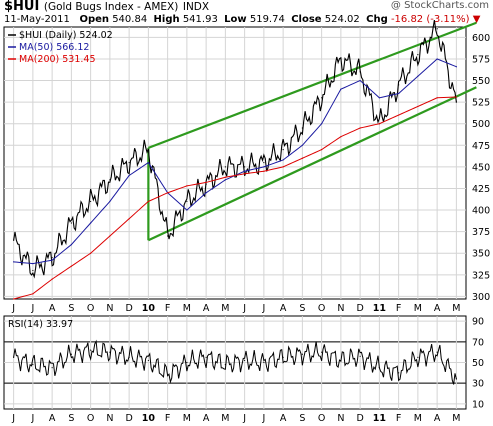  I want to click on open-value: 540.84, so click(130, 19).